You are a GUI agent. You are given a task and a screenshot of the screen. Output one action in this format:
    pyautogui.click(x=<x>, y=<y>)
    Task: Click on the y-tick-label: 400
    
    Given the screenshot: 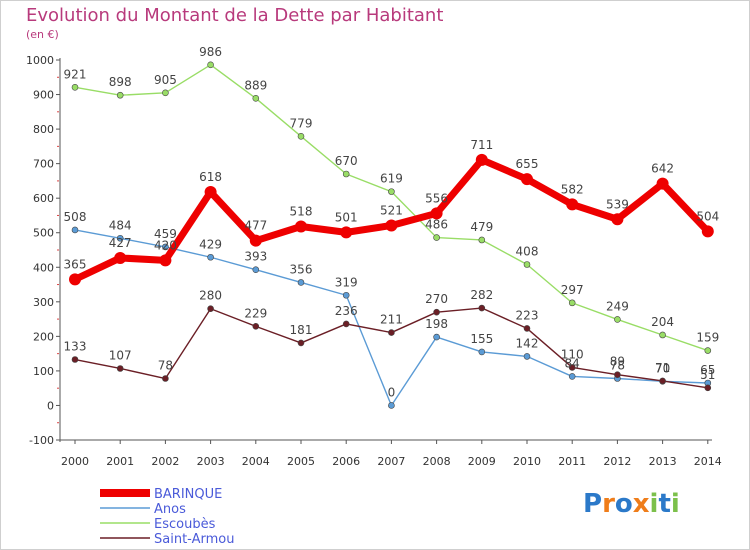 What is the action you would take?
    pyautogui.click(x=43, y=267)
    